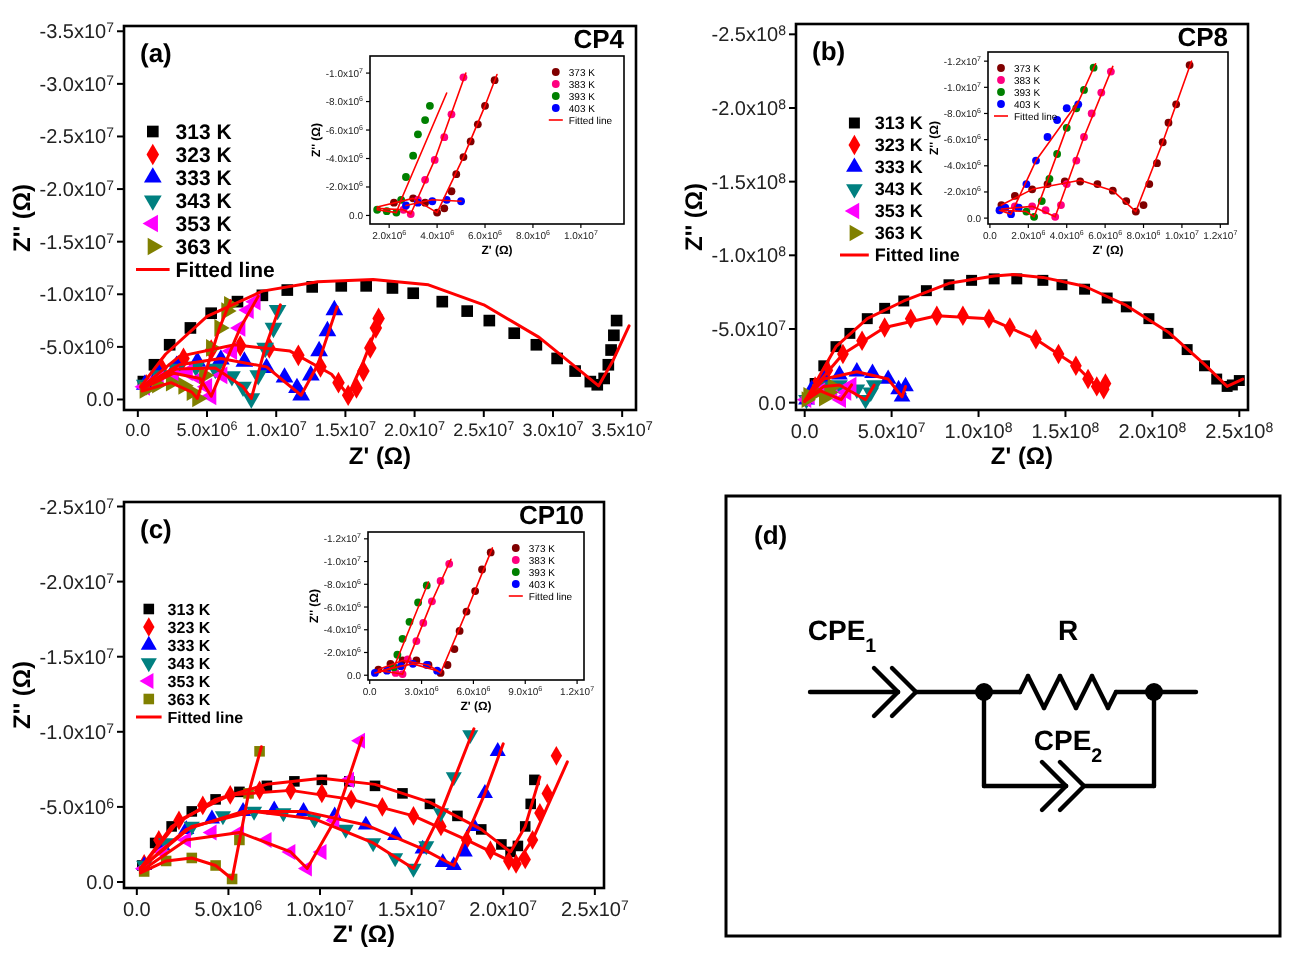 This screenshot has height=956, width=1302. What do you see at coordinates (1068, 630) in the screenshot?
I see `text: R` at bounding box center [1068, 630].